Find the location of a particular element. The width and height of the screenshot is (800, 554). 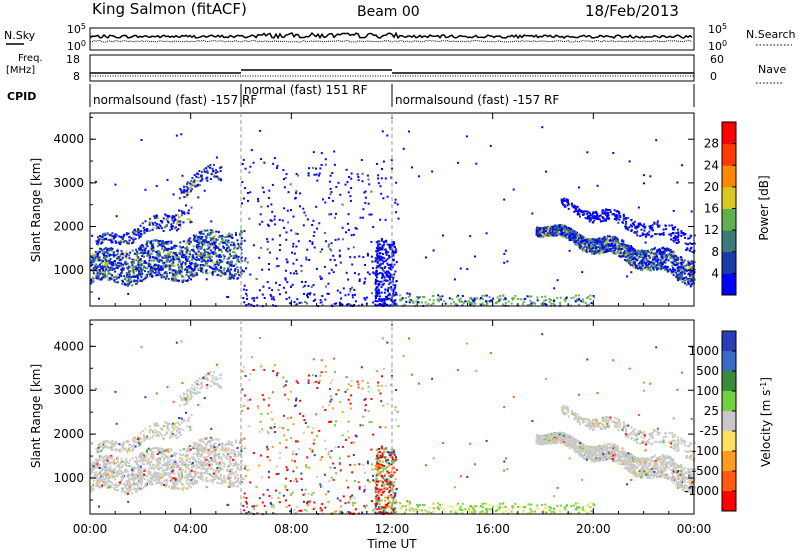

nsearch-tick-bottom: 100 is located at coordinates (717, 46).